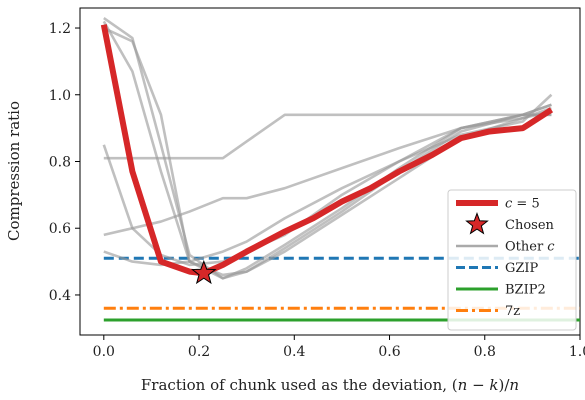  Describe the element at coordinates (294, 352) in the screenshot. I see `x-tick-label: 0.4` at that location.